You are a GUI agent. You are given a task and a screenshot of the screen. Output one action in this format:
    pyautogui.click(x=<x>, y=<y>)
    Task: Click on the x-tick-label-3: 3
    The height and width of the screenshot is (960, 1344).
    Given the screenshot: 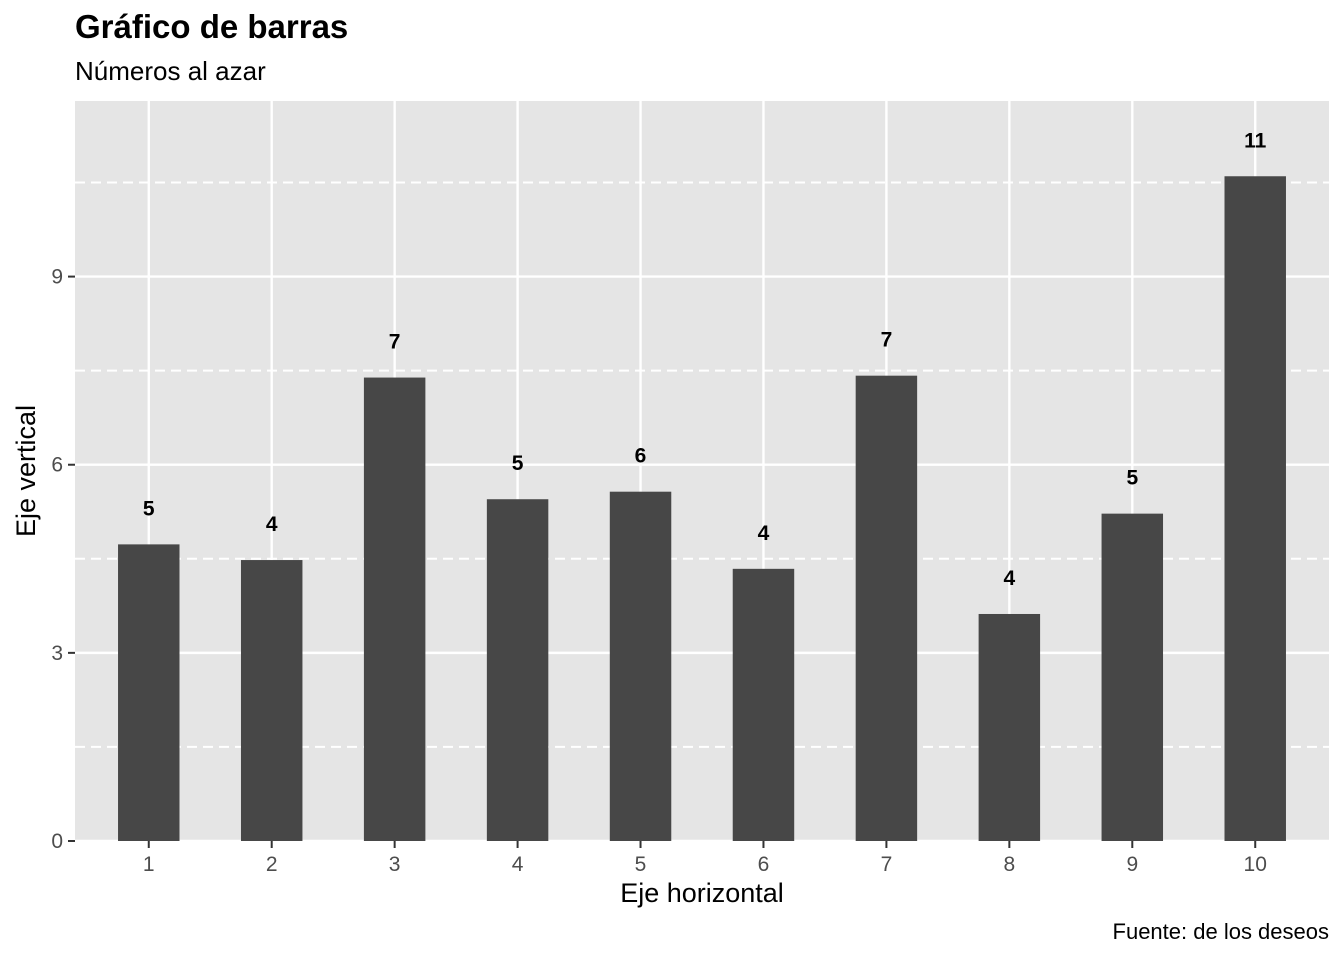 What is the action you would take?
    pyautogui.click(x=395, y=864)
    